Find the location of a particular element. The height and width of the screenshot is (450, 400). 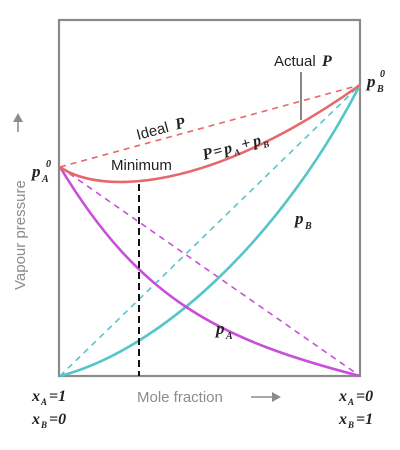

pB0-var: p is located at coordinates (370, 81).